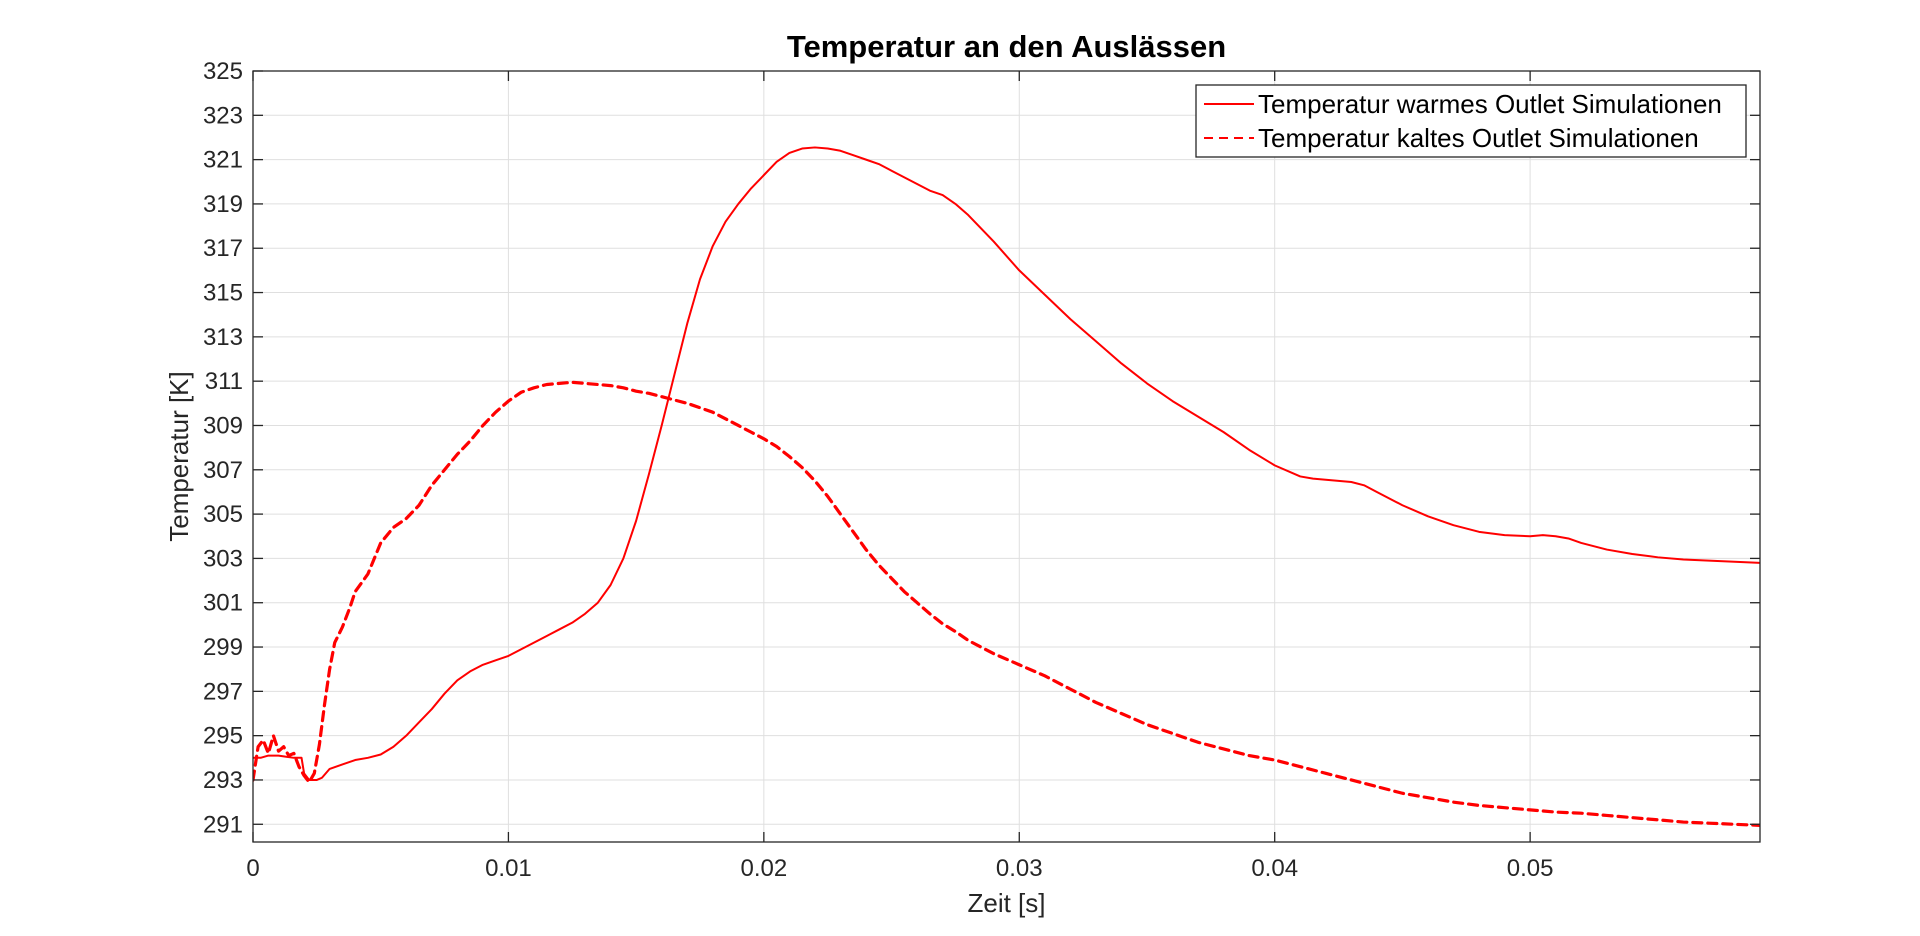 This screenshot has width=1920, height=936. What do you see at coordinates (223, 337) in the screenshot?
I see `y-tick-label: 313` at bounding box center [223, 337].